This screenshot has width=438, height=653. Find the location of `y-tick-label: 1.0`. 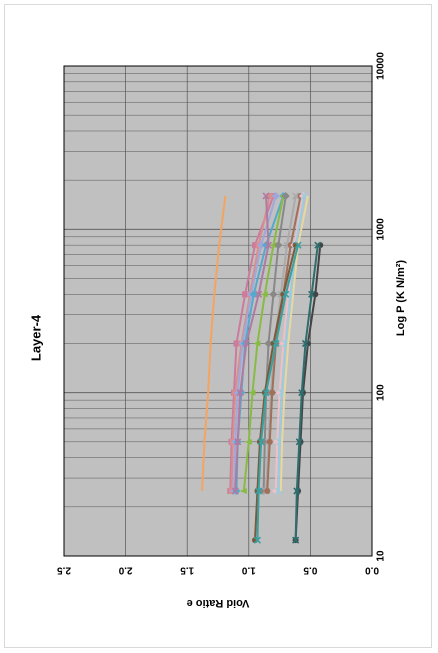

y-tick-label: 1.0 is located at coordinates (248, 570).